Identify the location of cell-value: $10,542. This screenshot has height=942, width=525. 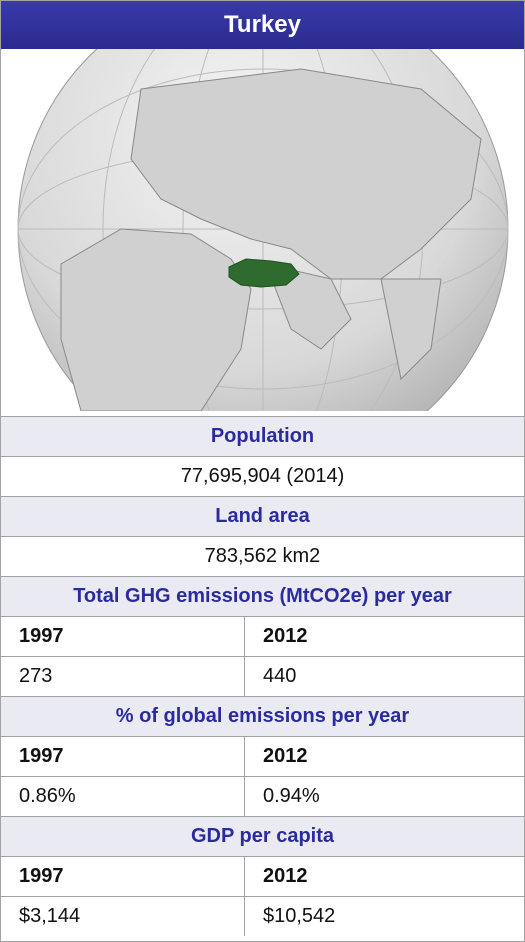
(384, 916).